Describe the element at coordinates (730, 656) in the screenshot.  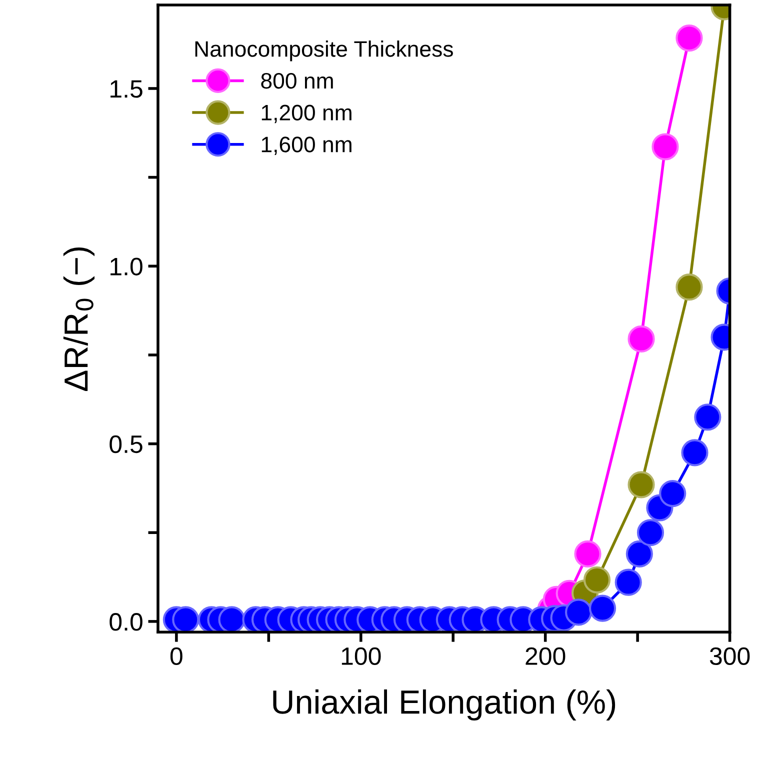
I see `x-tick-label: 300` at that location.